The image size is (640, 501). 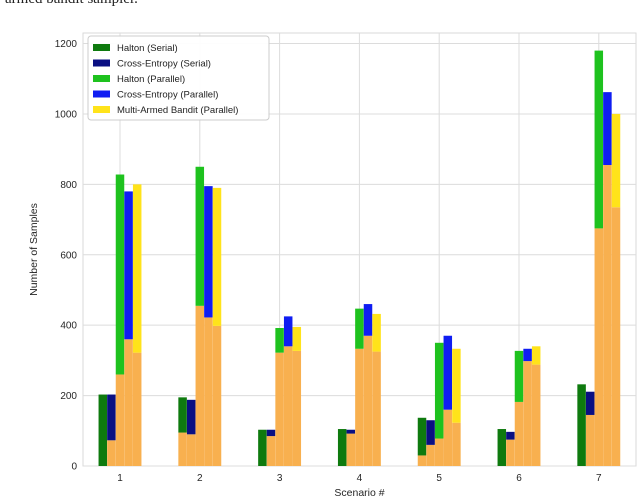 I want to click on x-axis-label: Scenario #, so click(x=359, y=493).